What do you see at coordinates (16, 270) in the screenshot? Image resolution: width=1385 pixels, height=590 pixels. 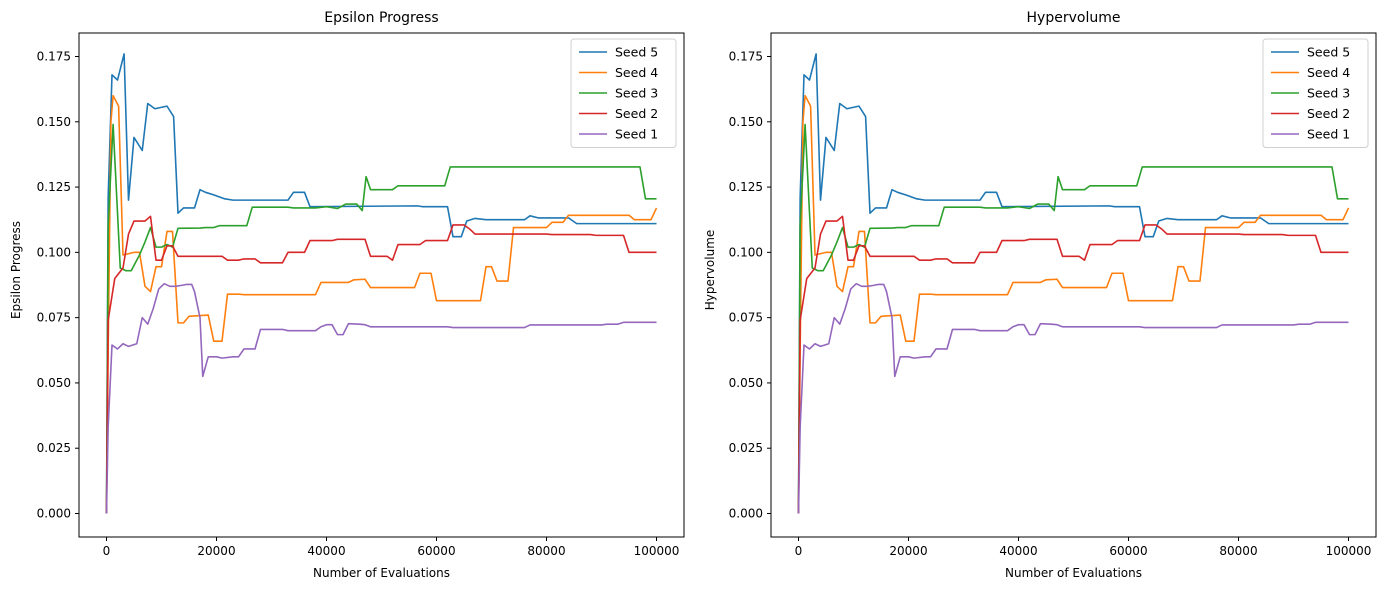 I see `y-axis-label: Epsilon Progress` at bounding box center [16, 270].